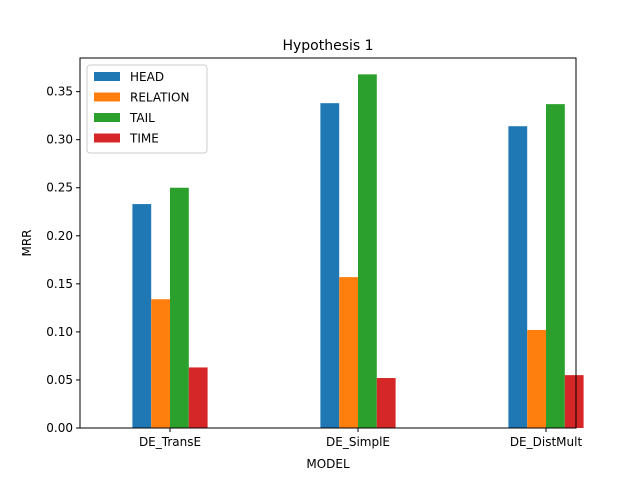 Image resolution: width=640 pixels, height=480 pixels. Describe the element at coordinates (160, 363) in the screenshot. I see `bar-relation-de-transe` at that location.